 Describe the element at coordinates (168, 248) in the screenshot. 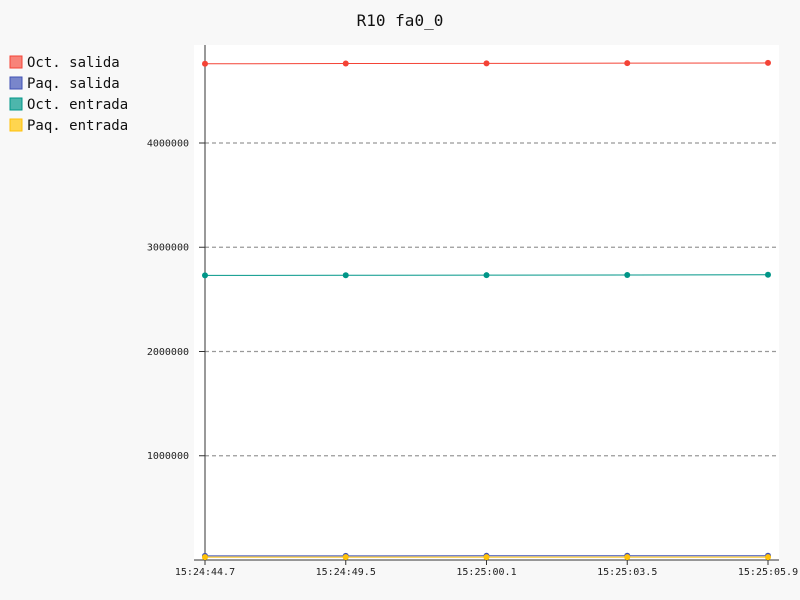

I see `y-tick-label: 3000000` at that location.